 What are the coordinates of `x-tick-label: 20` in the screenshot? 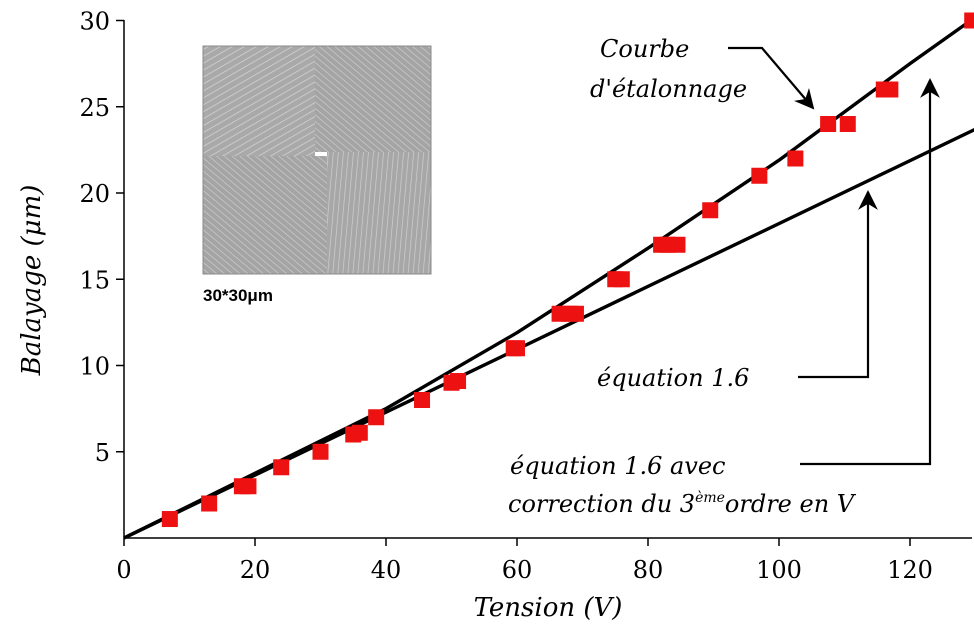 It's located at (255, 570).